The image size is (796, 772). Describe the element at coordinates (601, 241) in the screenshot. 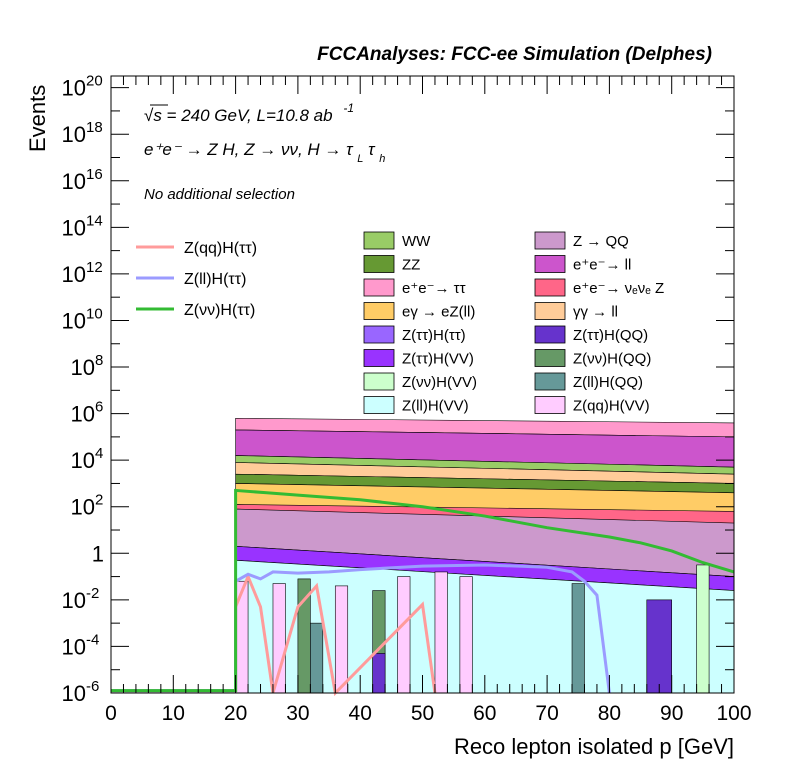

I see `legend-bg-label: Z → QQ` at that location.